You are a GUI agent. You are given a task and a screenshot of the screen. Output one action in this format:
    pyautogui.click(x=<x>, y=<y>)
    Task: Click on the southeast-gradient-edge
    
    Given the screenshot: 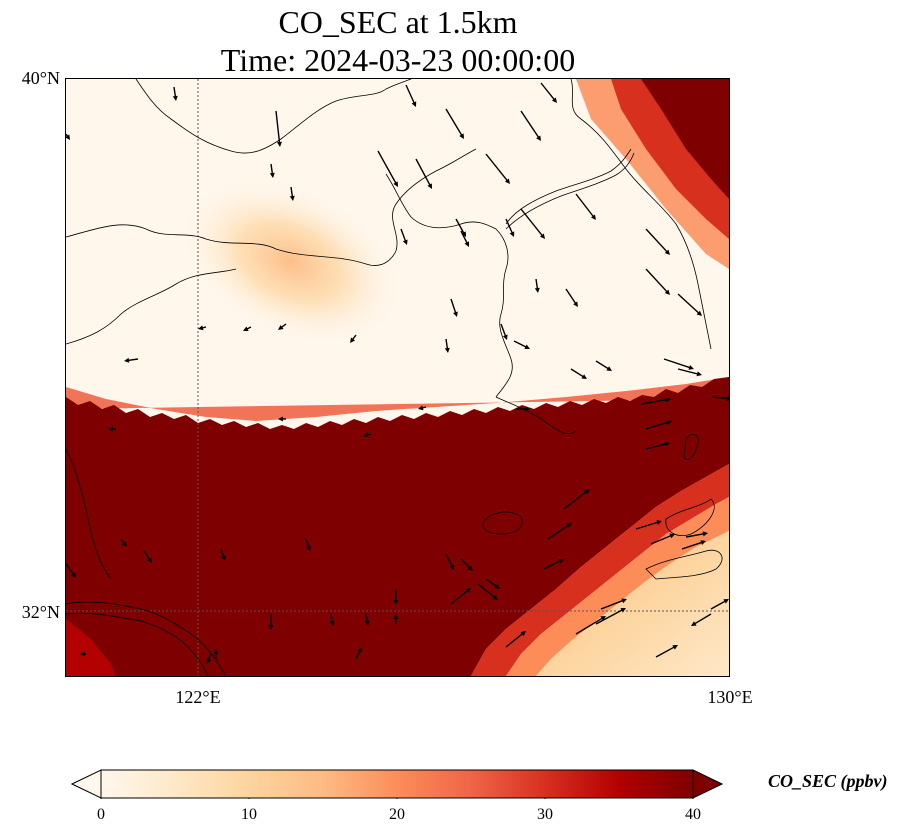 What is the action you would take?
    pyautogui.click(x=600, y=570)
    